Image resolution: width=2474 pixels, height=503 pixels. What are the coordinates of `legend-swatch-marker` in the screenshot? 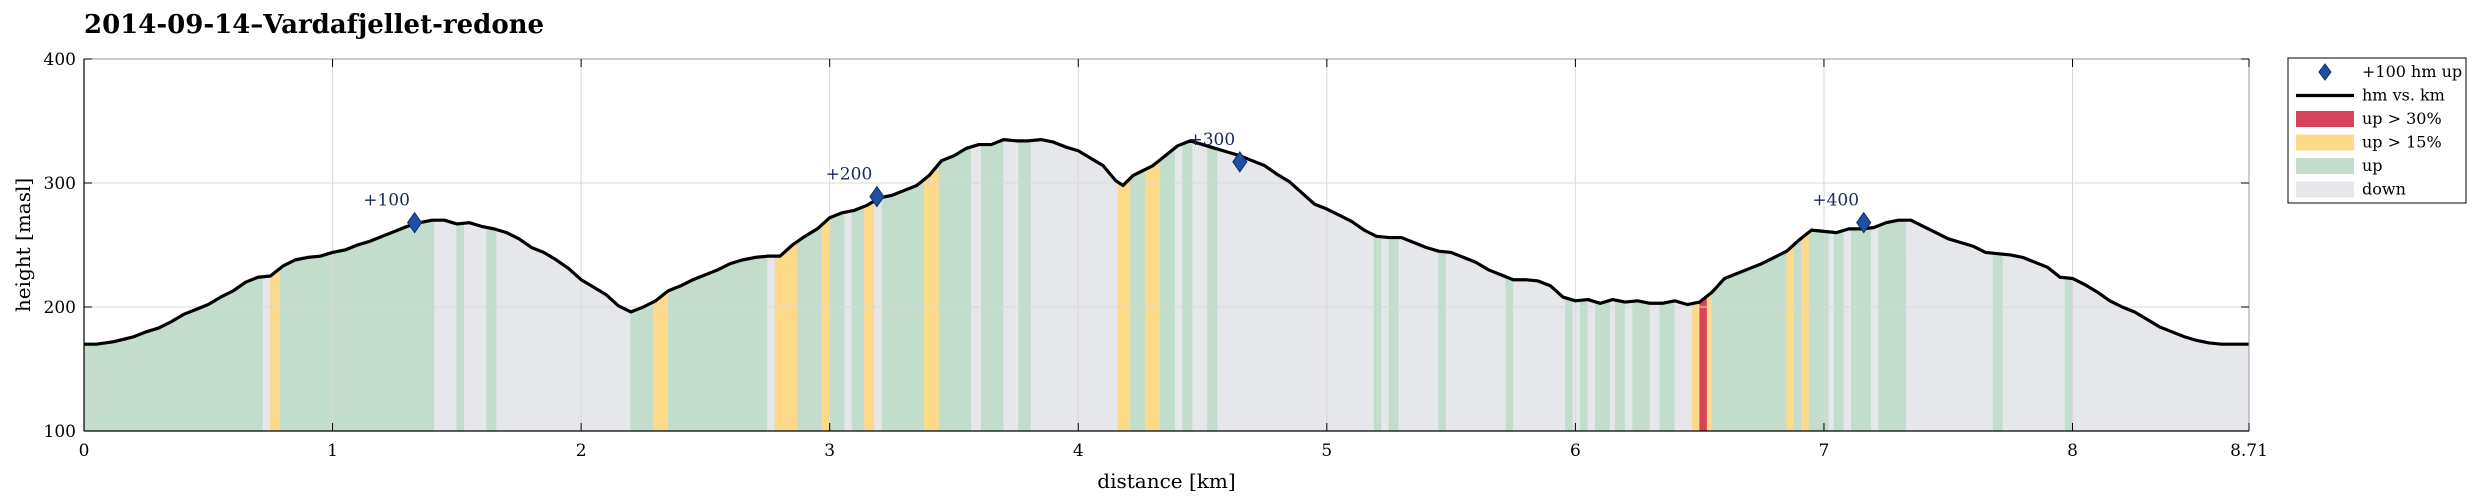 It's located at (2325, 72).